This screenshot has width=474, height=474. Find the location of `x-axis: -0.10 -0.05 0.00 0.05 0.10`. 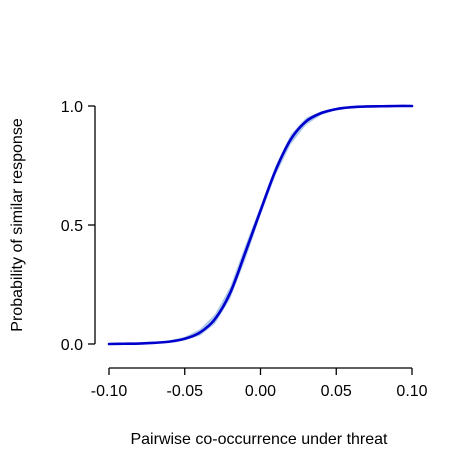

x-axis: -0.10 -0.05 0.00 0.05 0.10 is located at coordinates (259, 383).